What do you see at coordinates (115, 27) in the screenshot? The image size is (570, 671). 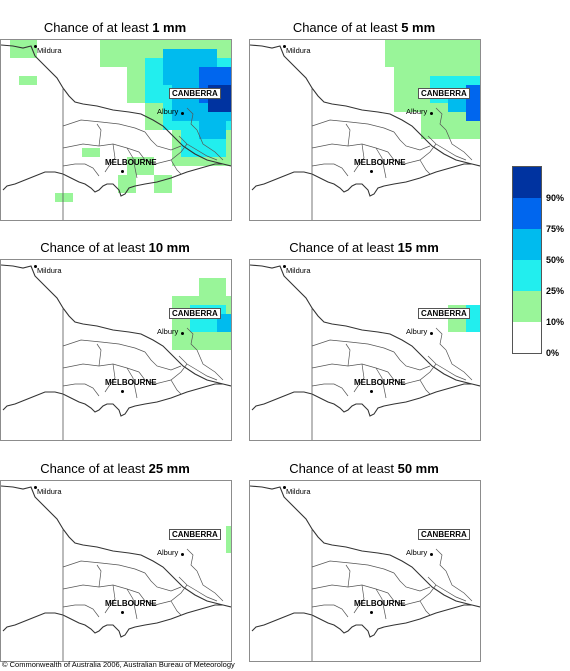 I see `panel-title-1mm: Chance of at least 1 mm` at bounding box center [115, 27].